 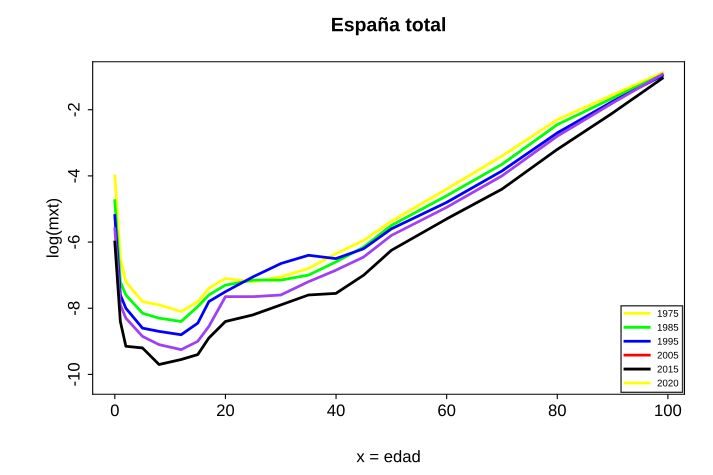 I want to click on legend-label: 2020, so click(x=668, y=383).